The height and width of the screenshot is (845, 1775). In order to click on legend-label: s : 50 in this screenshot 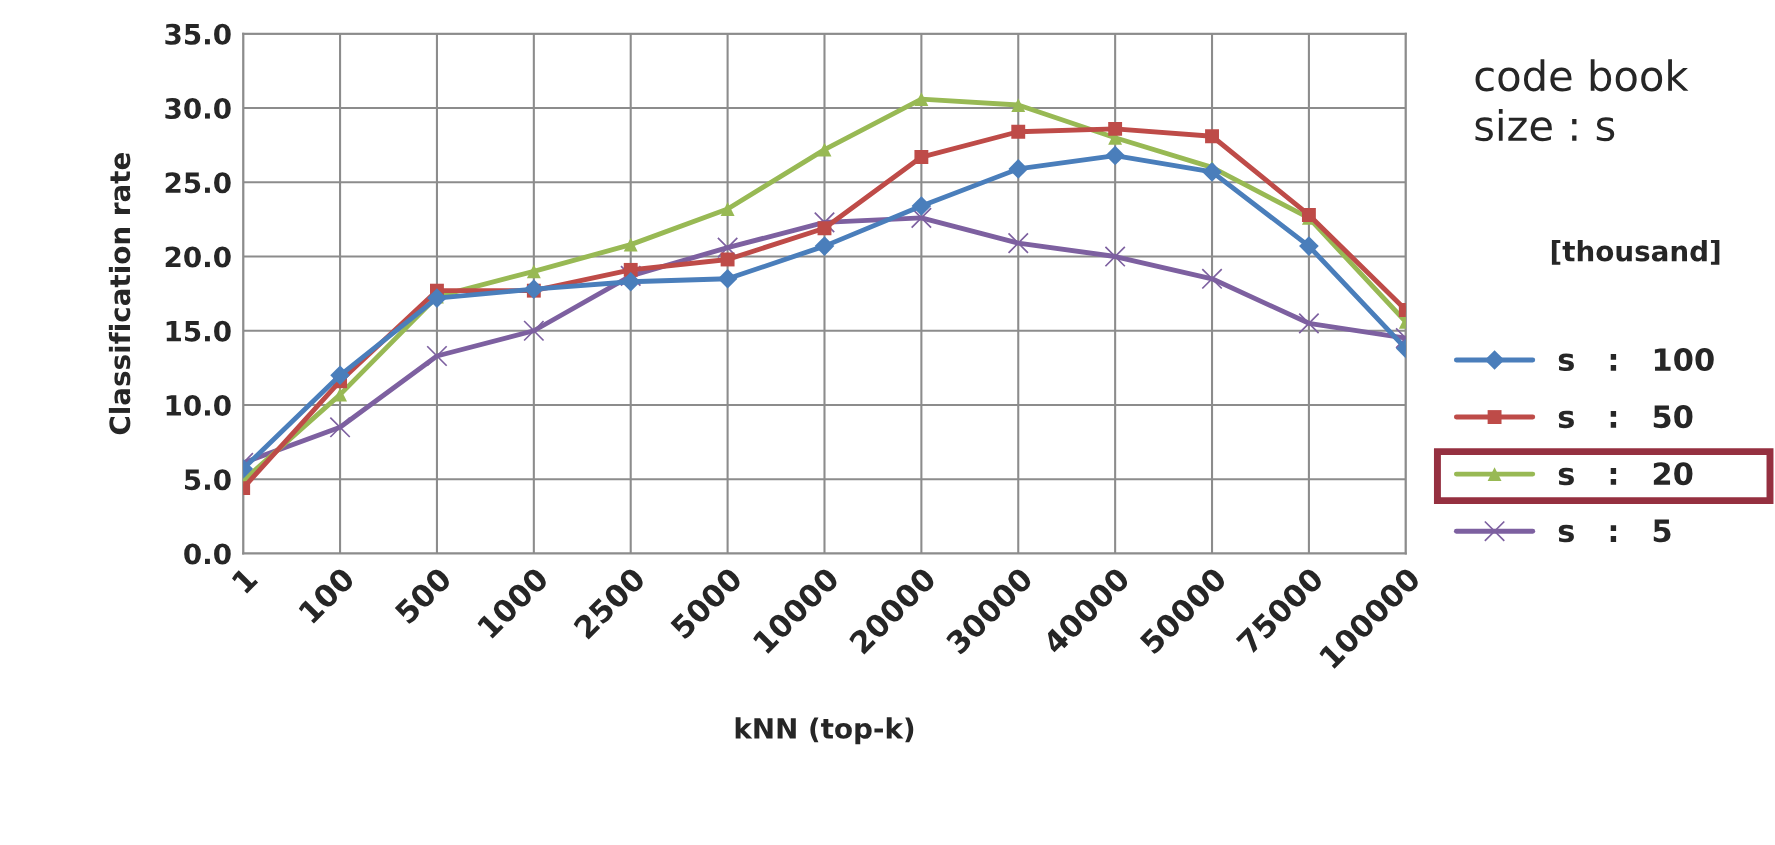, I will do `click(1625, 417)`.